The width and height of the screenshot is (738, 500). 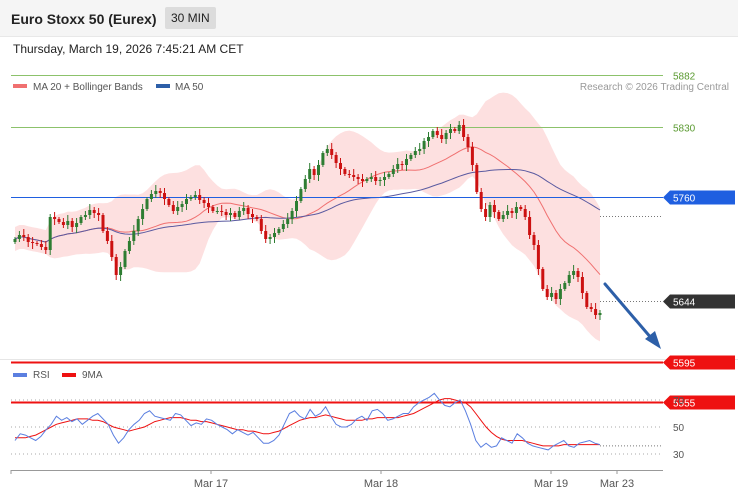 I want to click on last-price-label-5644: 5644, so click(x=684, y=303).